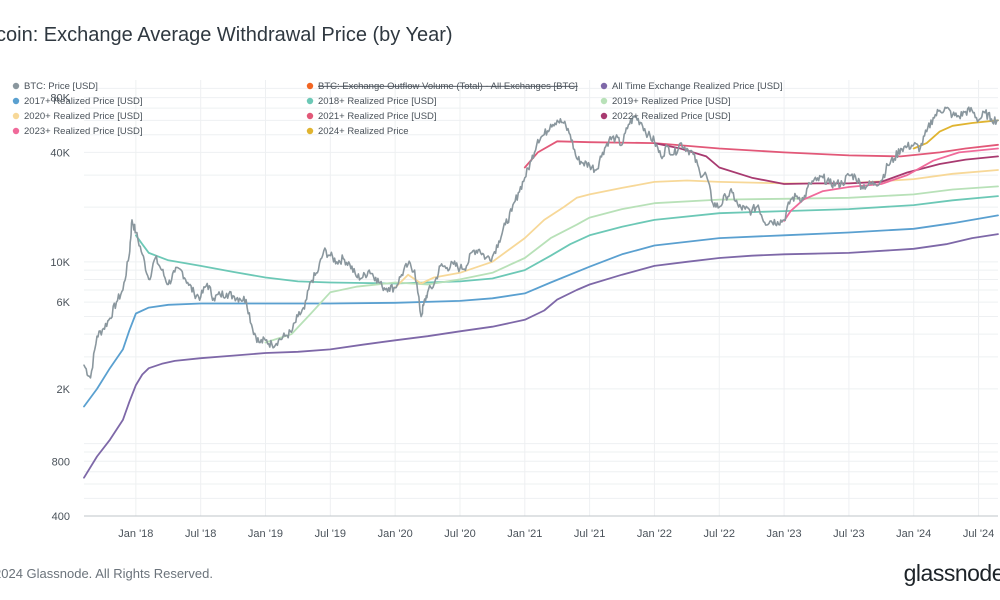 The image size is (1000, 600). I want to click on y-tick-label: 800, so click(61, 462).